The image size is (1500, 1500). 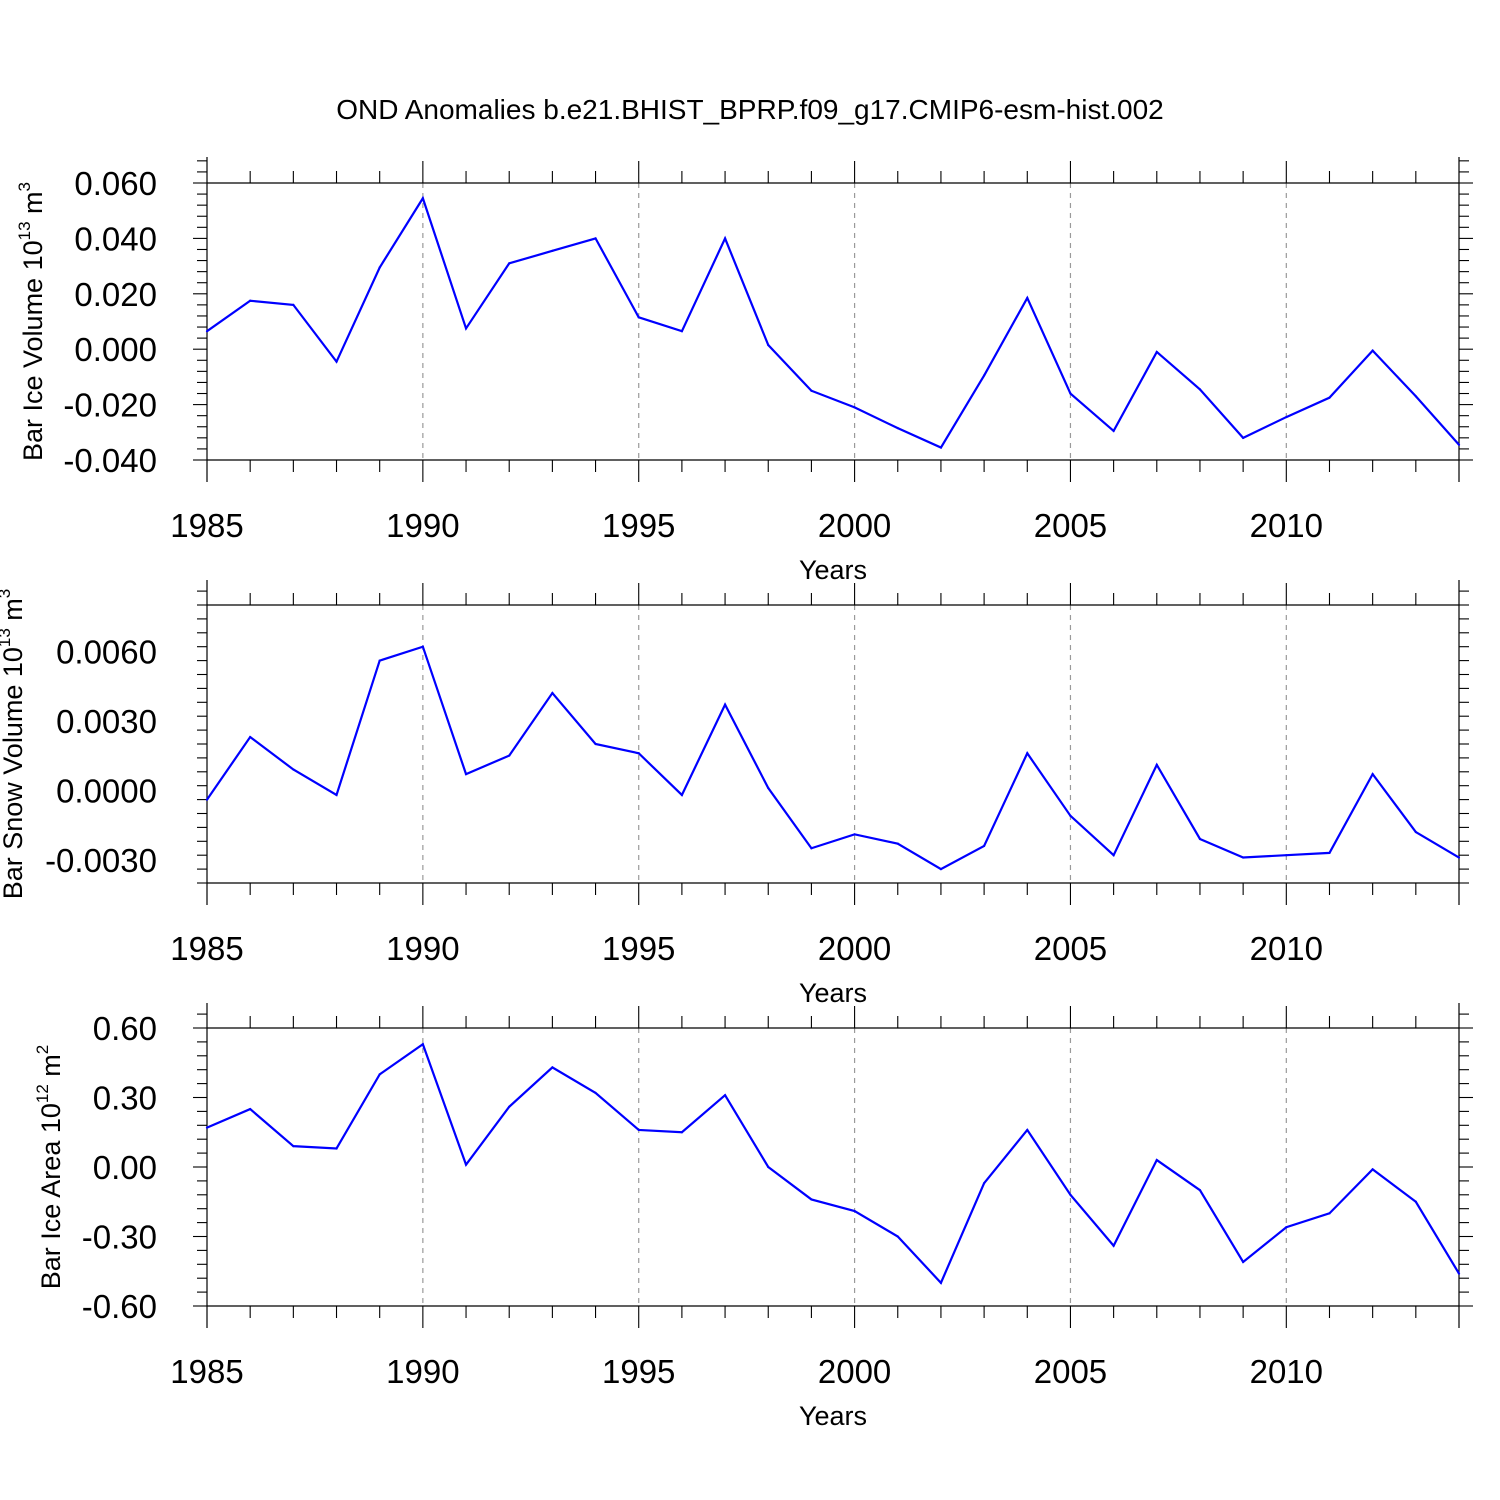 I want to click on y-axis-title: Bar Snow Volume 1013 m3, so click(x=14, y=744).